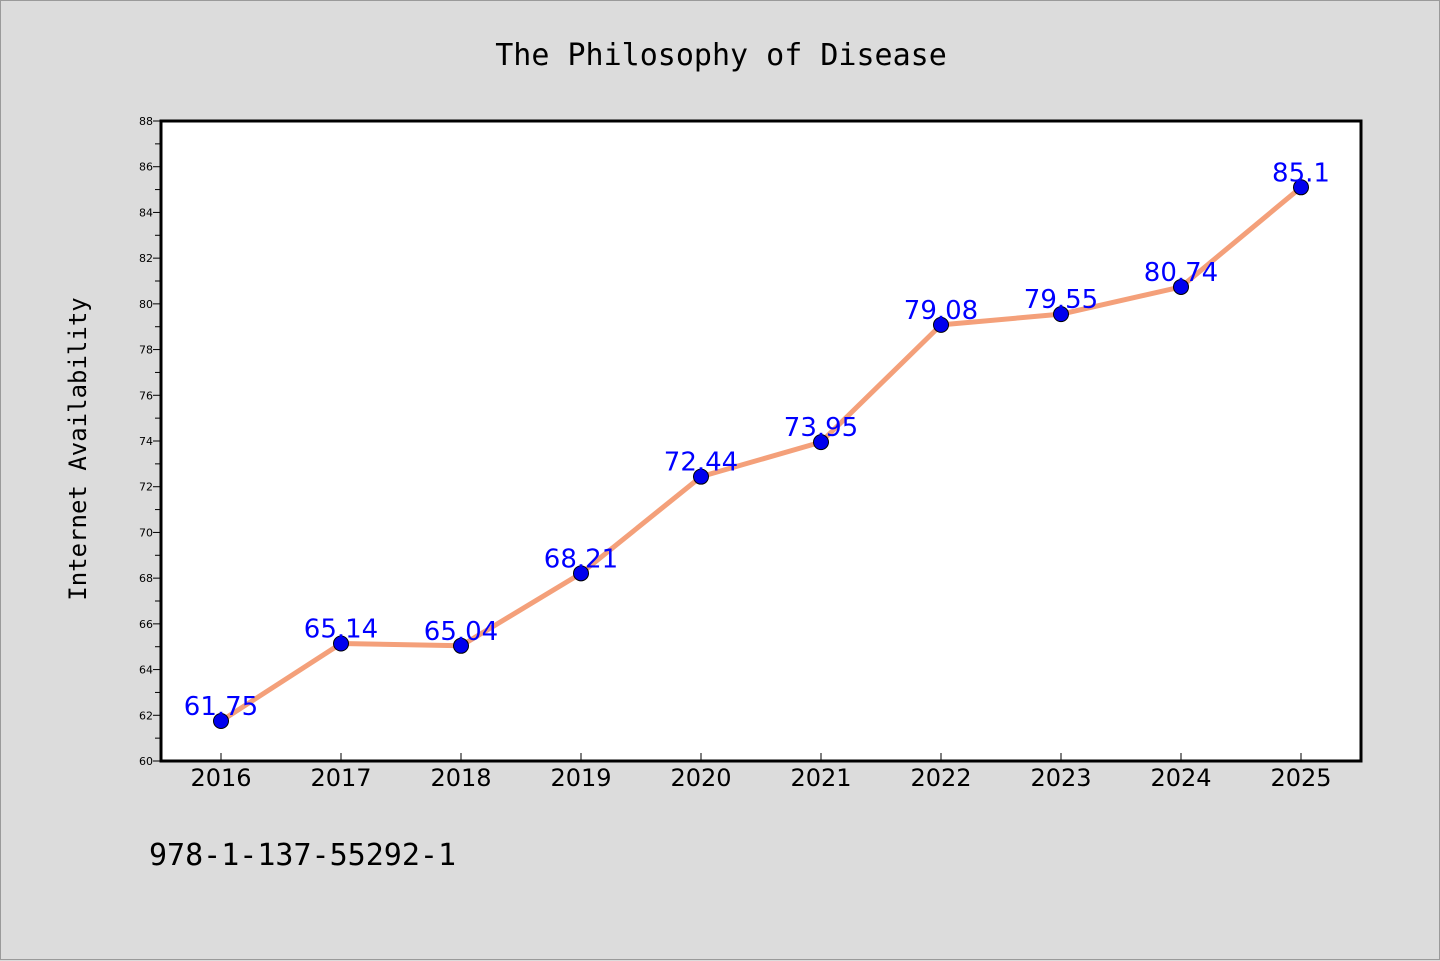 This screenshot has width=1440, height=961. I want to click on x-tick-label: 2016, so click(220, 778).